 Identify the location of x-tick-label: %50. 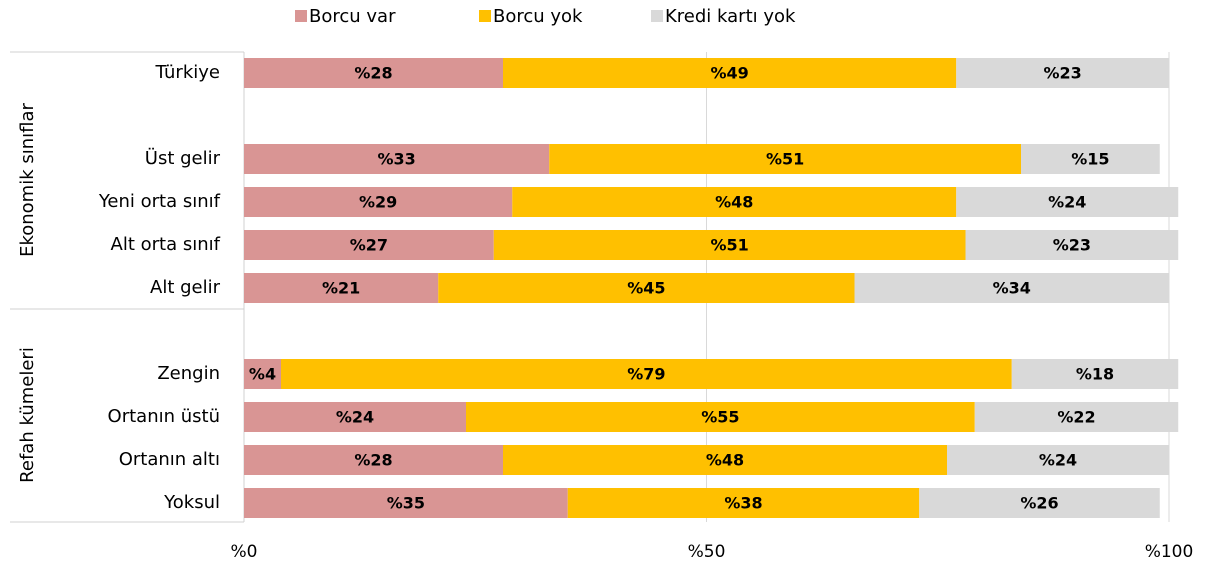
(707, 552).